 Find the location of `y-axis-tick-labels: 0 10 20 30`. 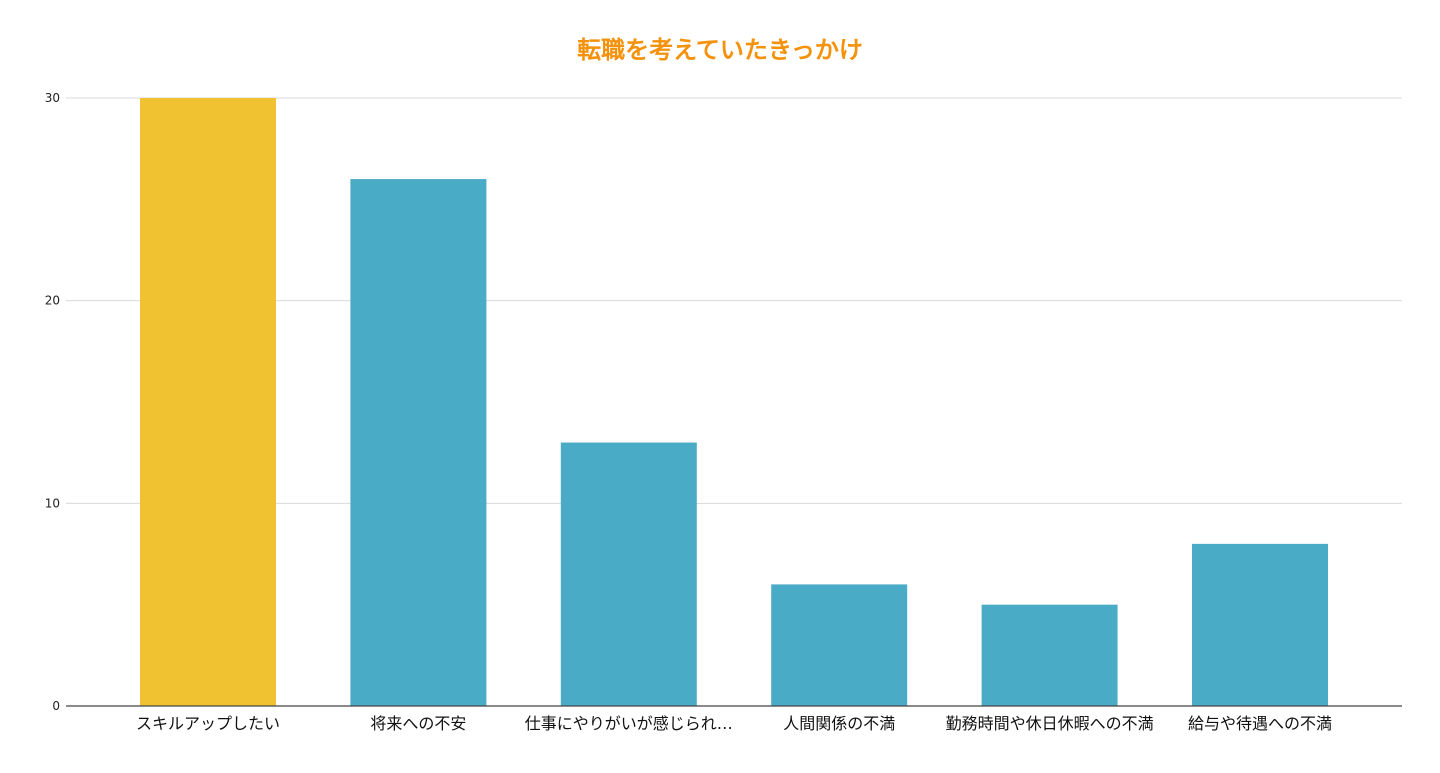

y-axis-tick-labels: 0 10 20 30 is located at coordinates (52, 402).